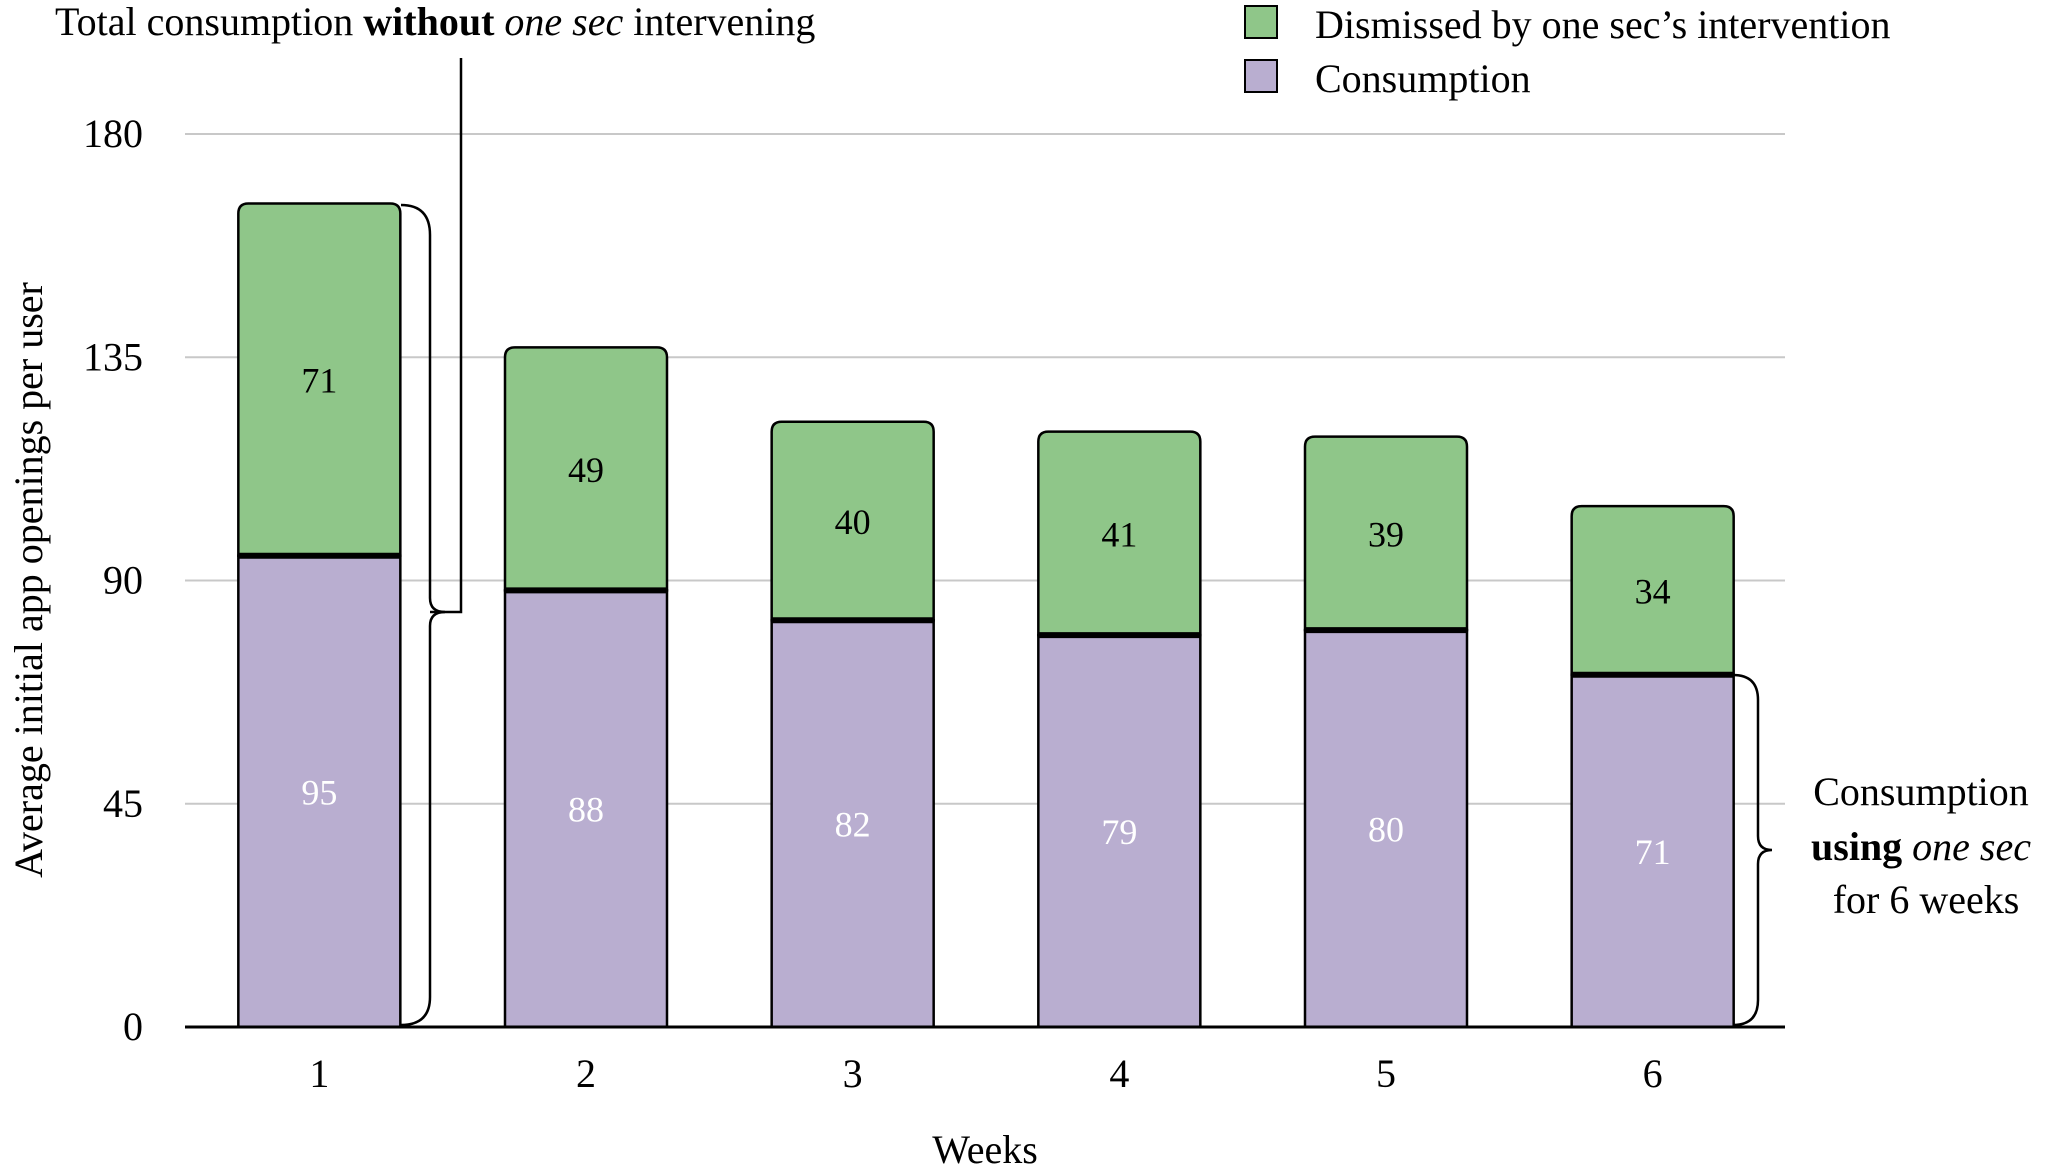  I want to click on data-label-consumption: 79, so click(1119, 832).